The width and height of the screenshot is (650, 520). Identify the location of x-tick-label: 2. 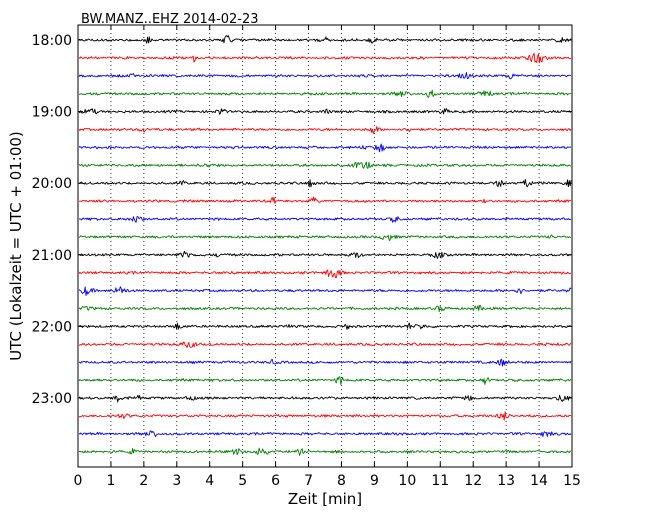
(143, 481).